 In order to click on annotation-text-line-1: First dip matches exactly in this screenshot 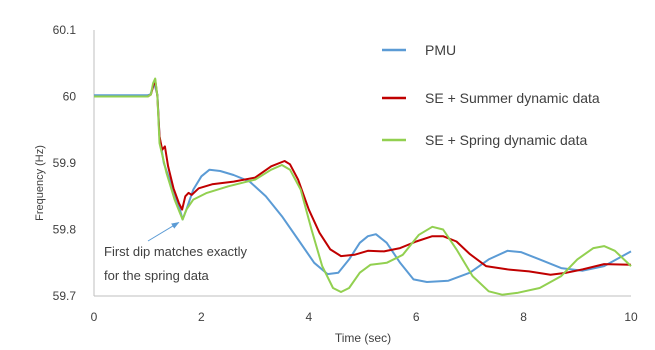, I will do `click(176, 251)`.